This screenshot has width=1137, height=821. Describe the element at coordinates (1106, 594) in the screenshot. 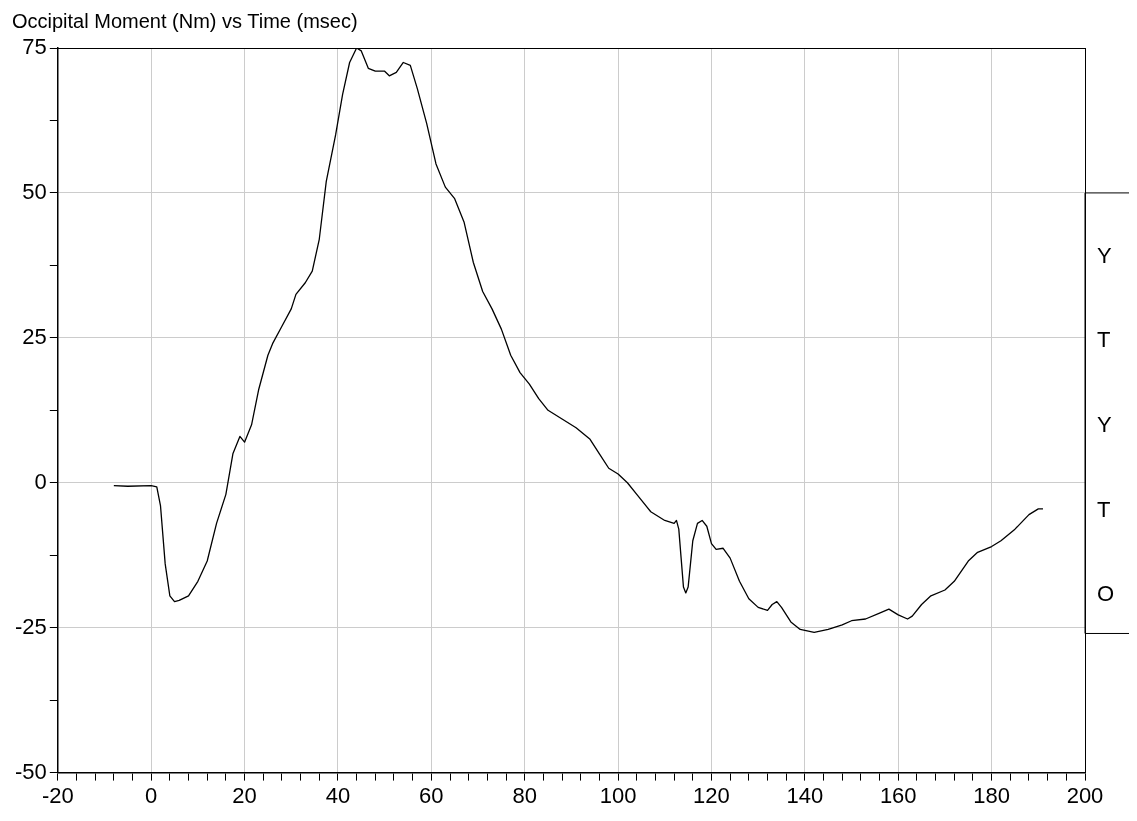

I see `text: O` at that location.